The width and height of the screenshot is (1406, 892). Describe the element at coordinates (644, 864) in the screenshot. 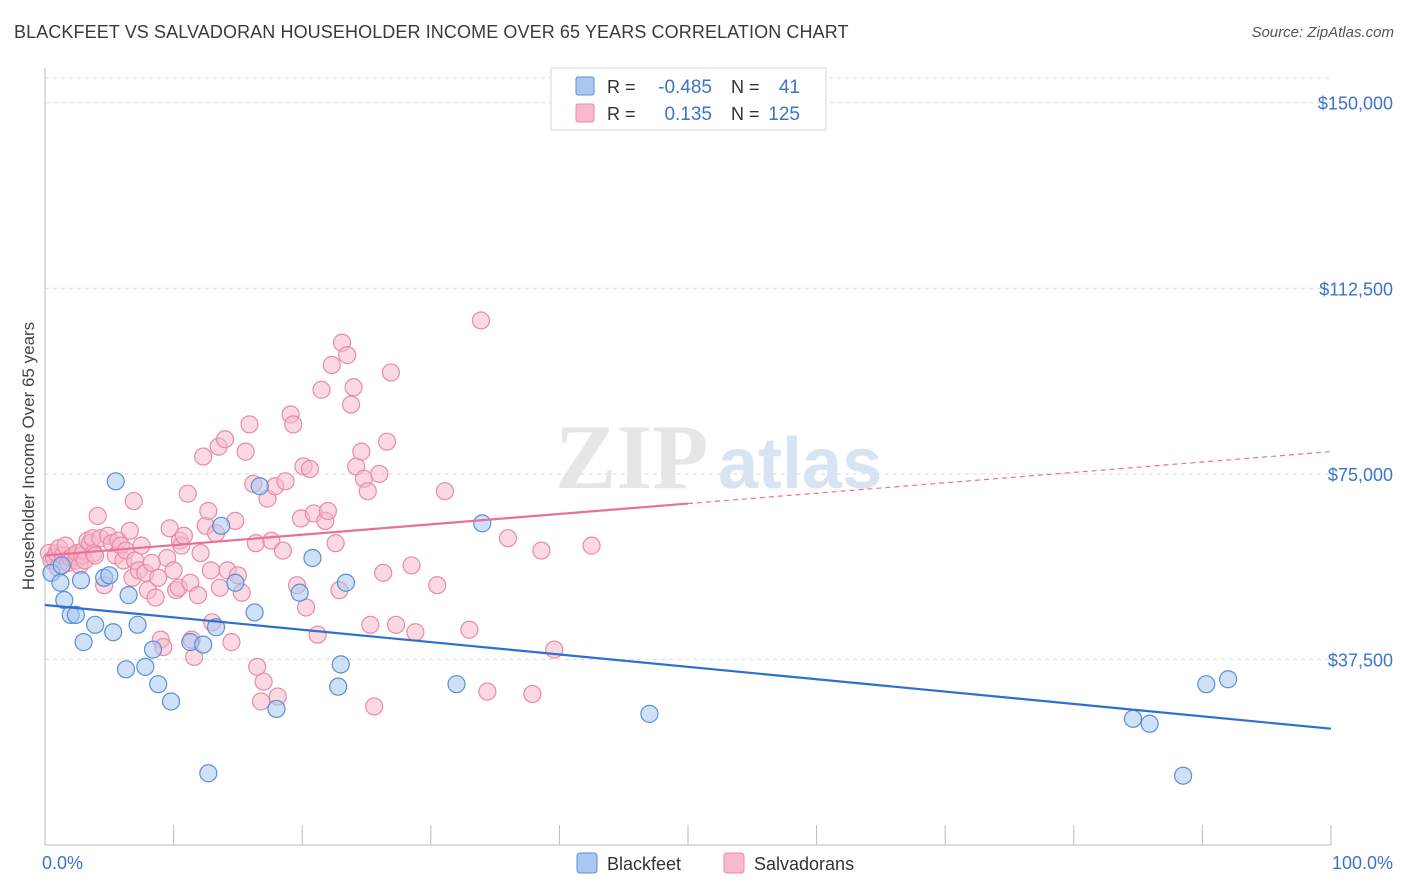

I see `legend-blackfeet-label: Blackfeet` at that location.